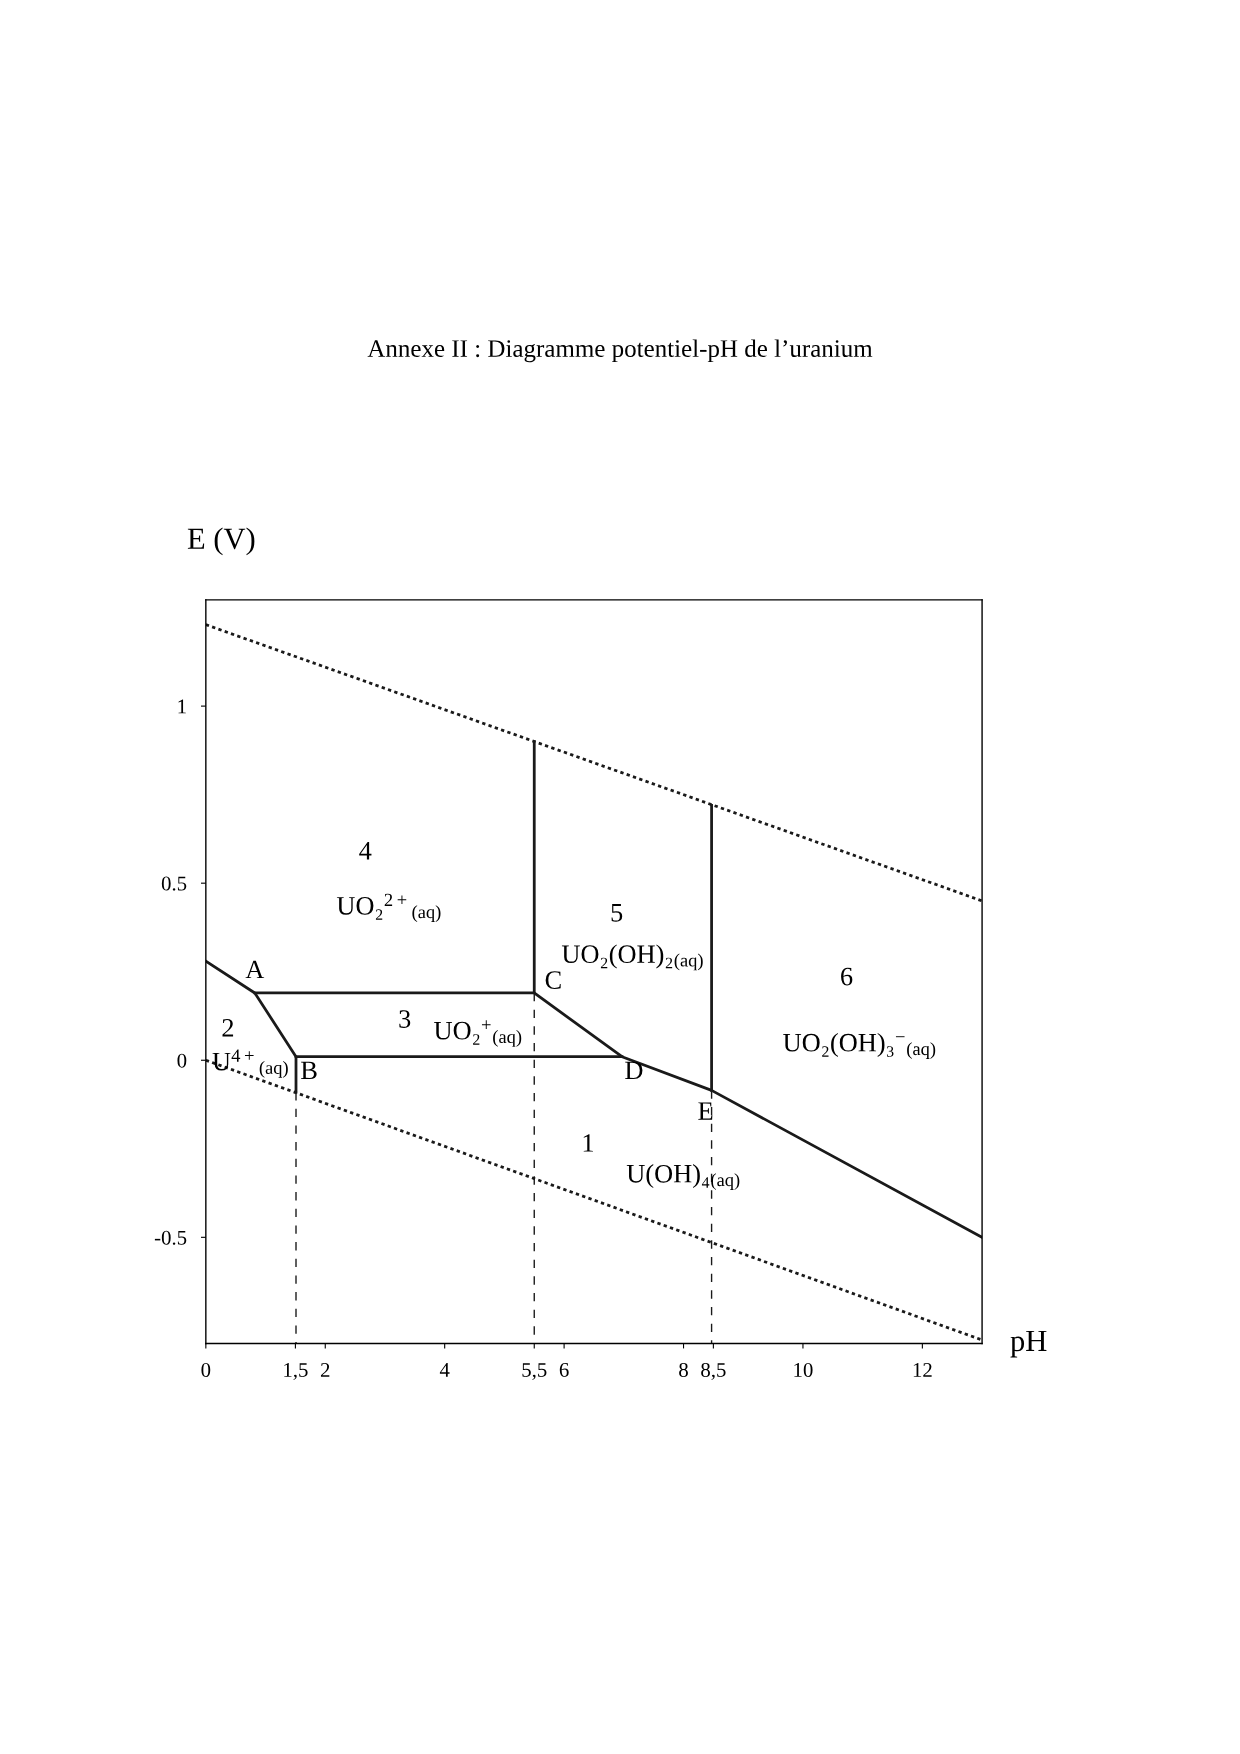 The image size is (1240, 1754). Describe the element at coordinates (847, 976) in the screenshot. I see `annotation: 6` at that location.